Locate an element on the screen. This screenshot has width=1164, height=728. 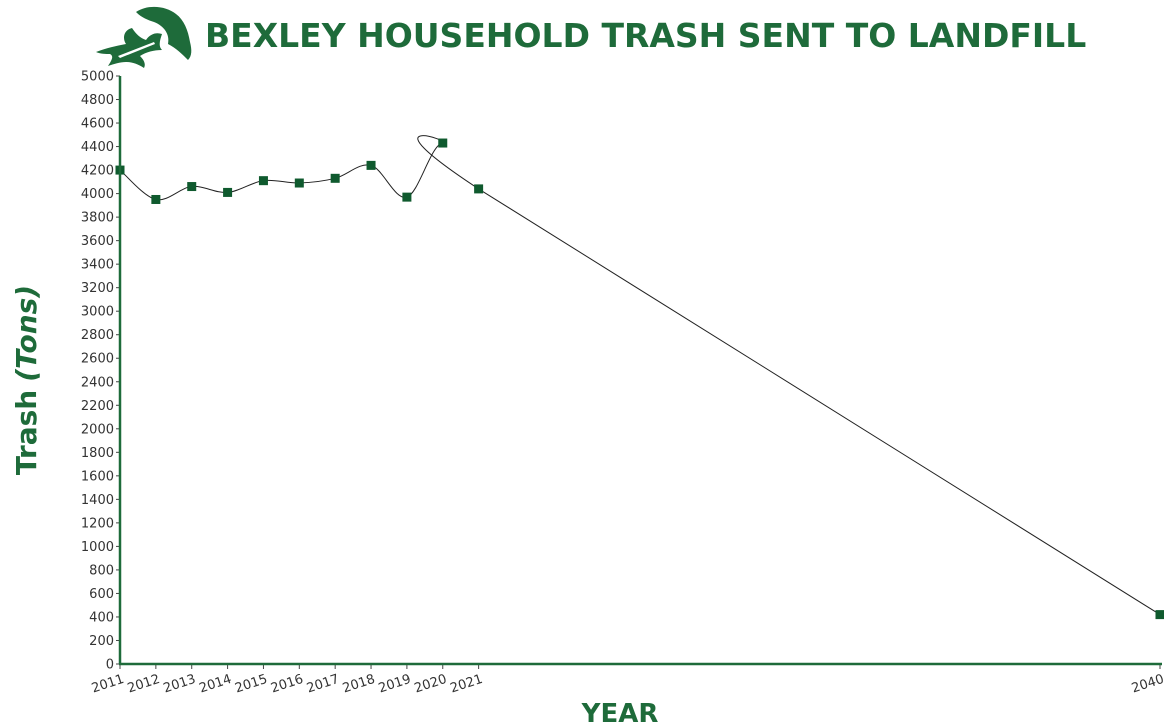
y-tick-label: 2800 is located at coordinates (97, 335).